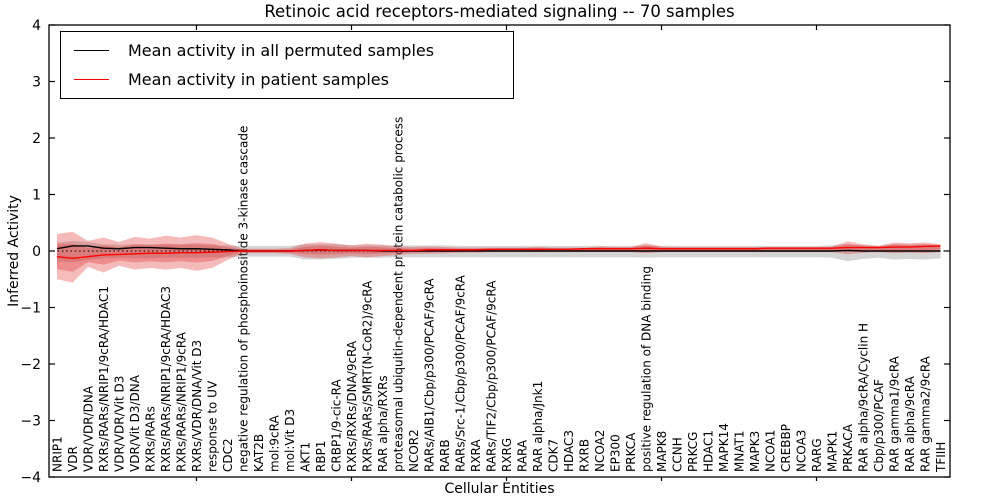  What do you see at coordinates (476, 455) in the screenshot?
I see `x-tick-label: RXRA` at bounding box center [476, 455].